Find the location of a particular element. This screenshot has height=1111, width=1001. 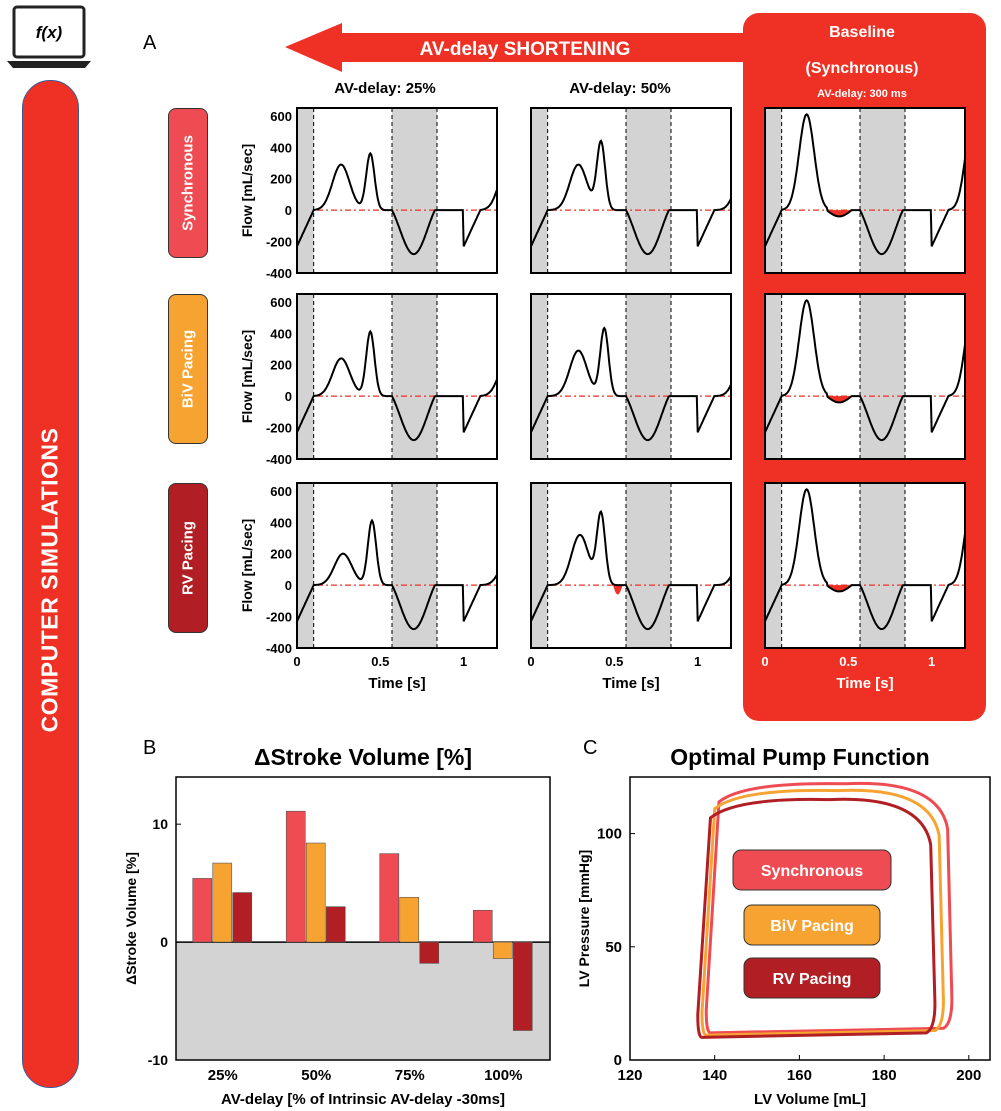

y-axis-label: ΔStroke Volume [%] is located at coordinates (131, 918).